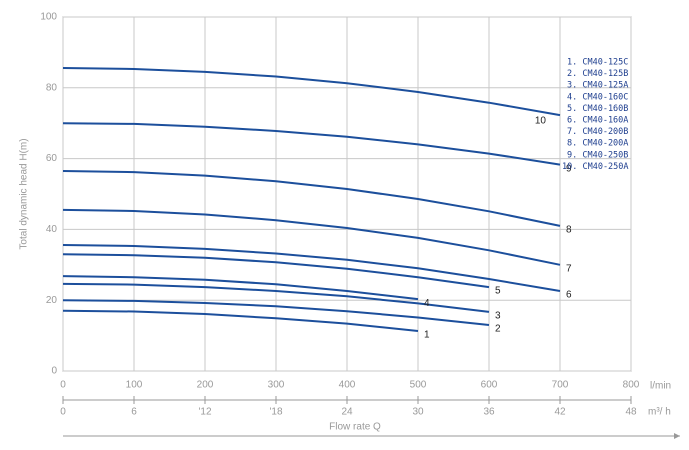 This screenshot has width=689, height=450. What do you see at coordinates (569, 295) in the screenshot?
I see `curve-label: 6` at bounding box center [569, 295].